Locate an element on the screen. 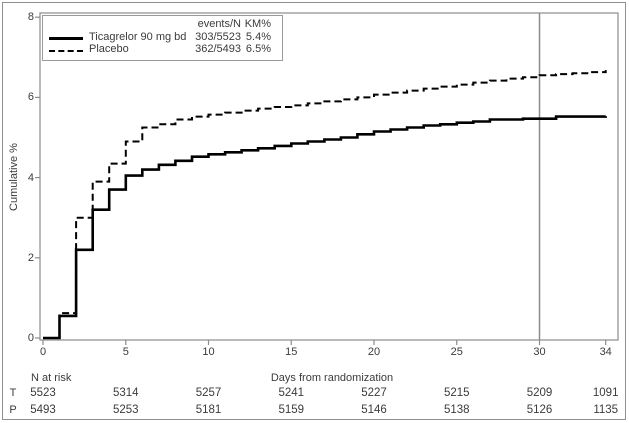 The width and height of the screenshot is (629, 423). at-risk-value: 5159 is located at coordinates (291, 410).